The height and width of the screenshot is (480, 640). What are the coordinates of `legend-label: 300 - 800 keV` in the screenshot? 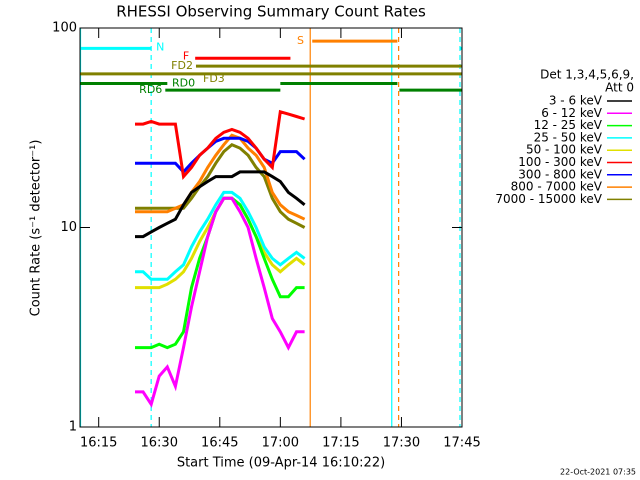 It's located at (560, 174).